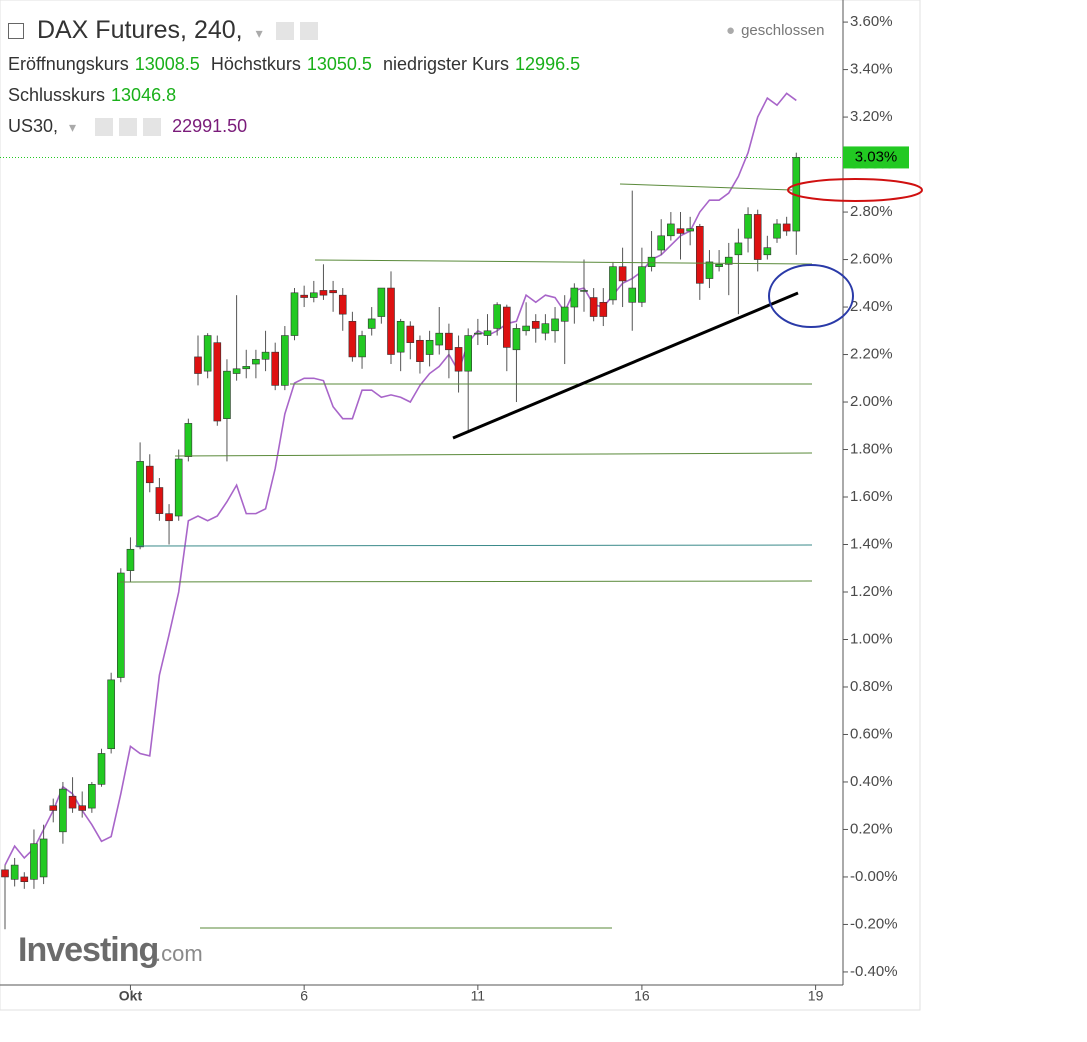 The width and height of the screenshot is (1087, 1042). Describe the element at coordinates (642, 996) in the screenshot. I see `x-tick-label: 16` at that location.